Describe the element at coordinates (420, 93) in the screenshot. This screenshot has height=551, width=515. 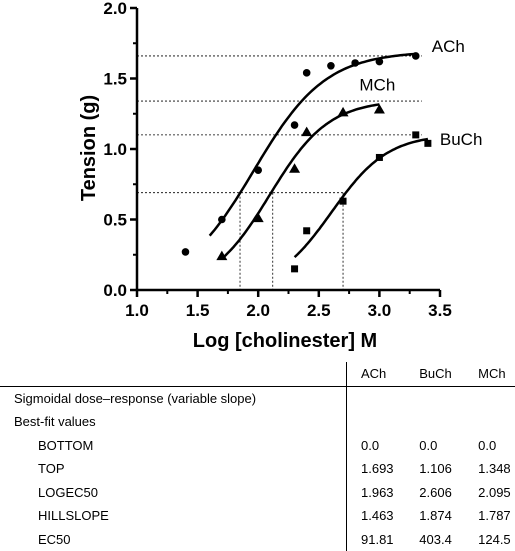
I see `series-labels: ACh MCh BuCh` at that location.